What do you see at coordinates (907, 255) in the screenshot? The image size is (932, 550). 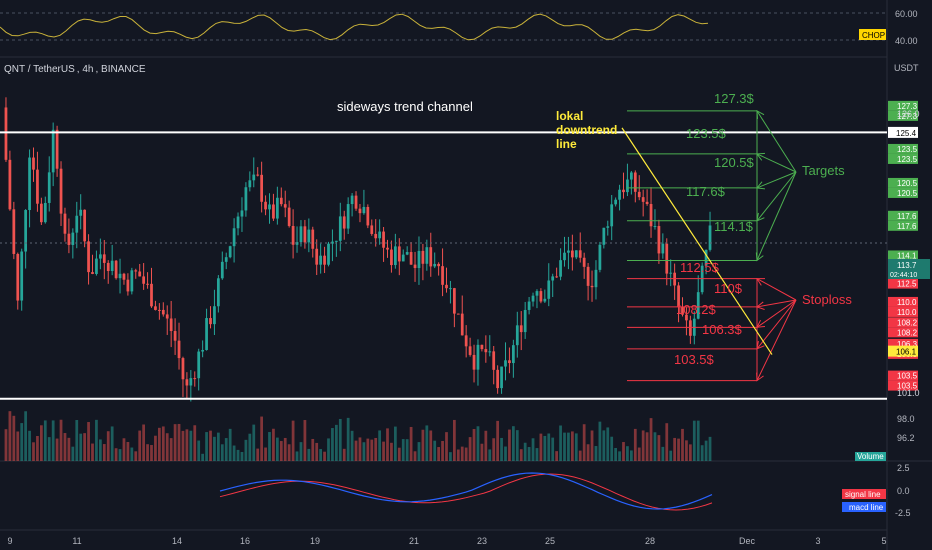 I see `target-tag-text-8: 114.1` at bounding box center [907, 255].